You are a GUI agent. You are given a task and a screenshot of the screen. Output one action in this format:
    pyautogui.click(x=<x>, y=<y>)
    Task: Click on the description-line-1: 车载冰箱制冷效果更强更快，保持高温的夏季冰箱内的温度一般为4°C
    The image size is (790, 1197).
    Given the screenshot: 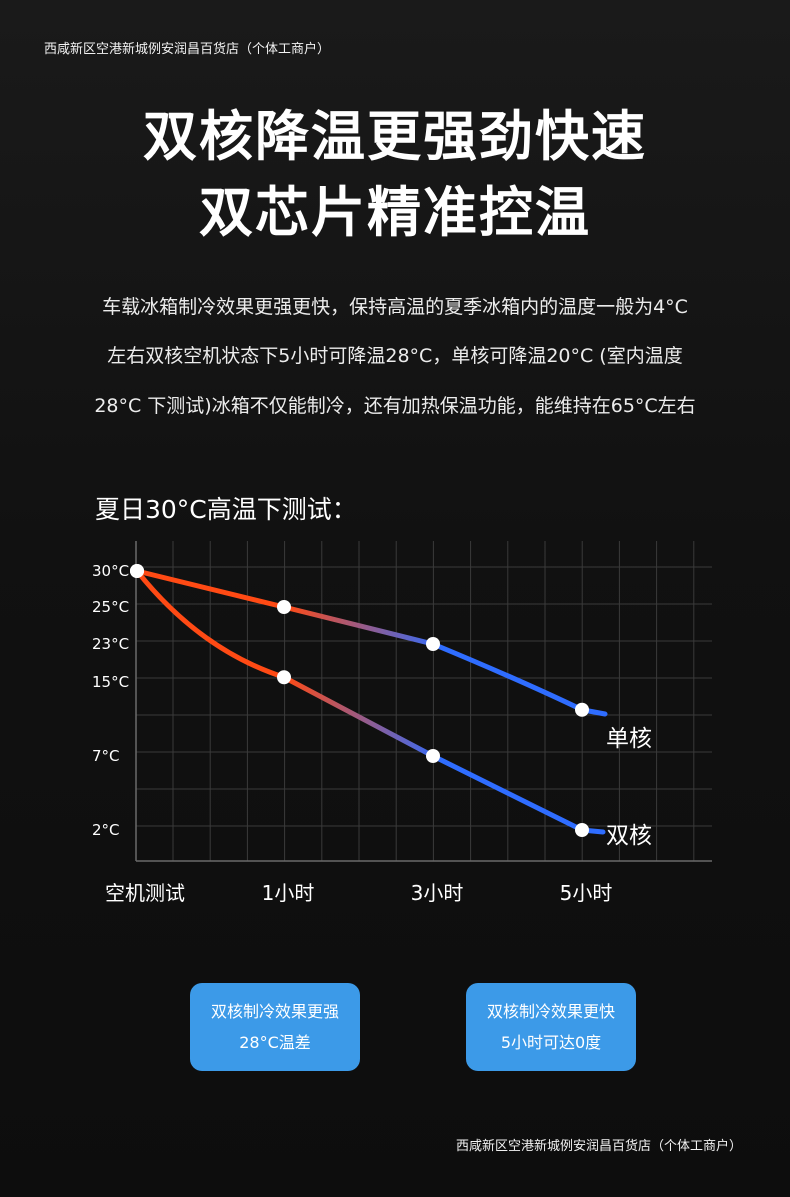 What is the action you would take?
    pyautogui.click(x=395, y=307)
    